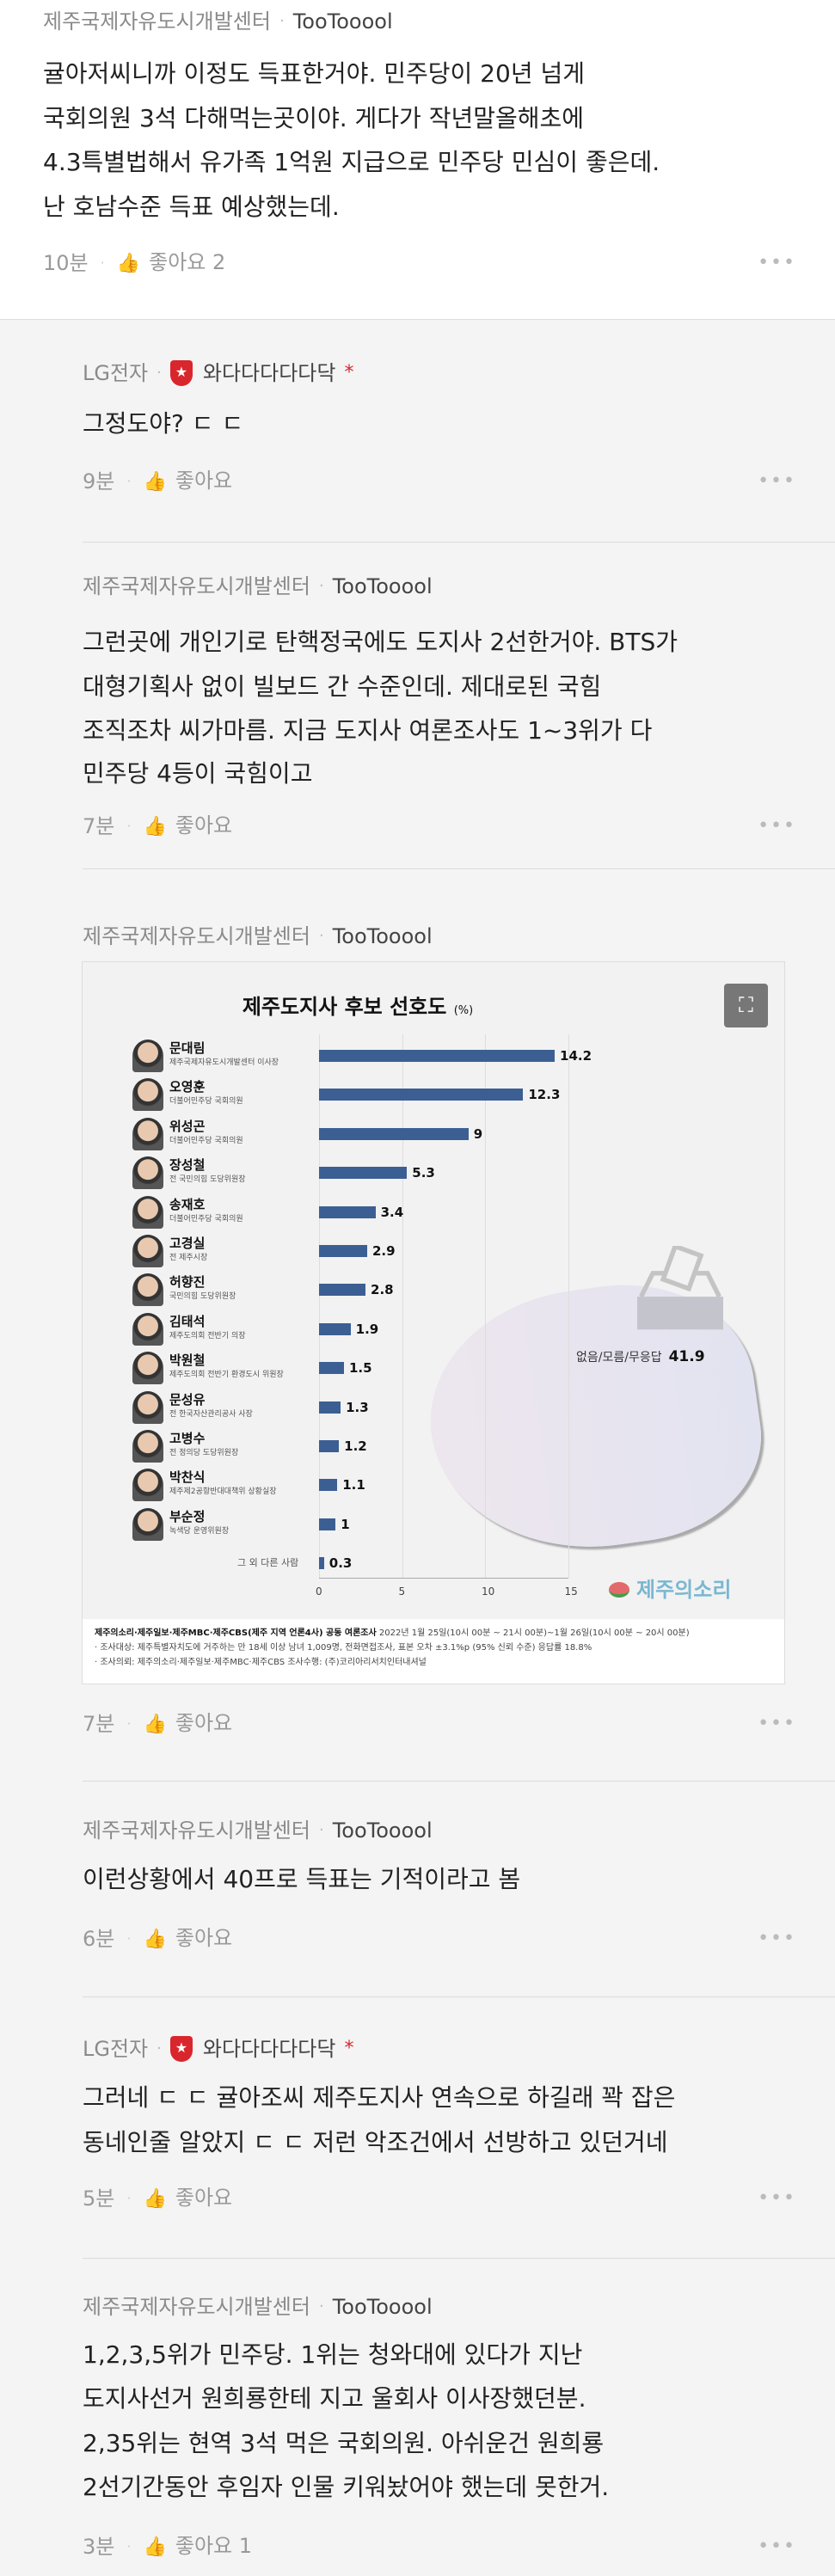  What do you see at coordinates (319, 1591) in the screenshot?
I see `x-tick-label: 0` at bounding box center [319, 1591].